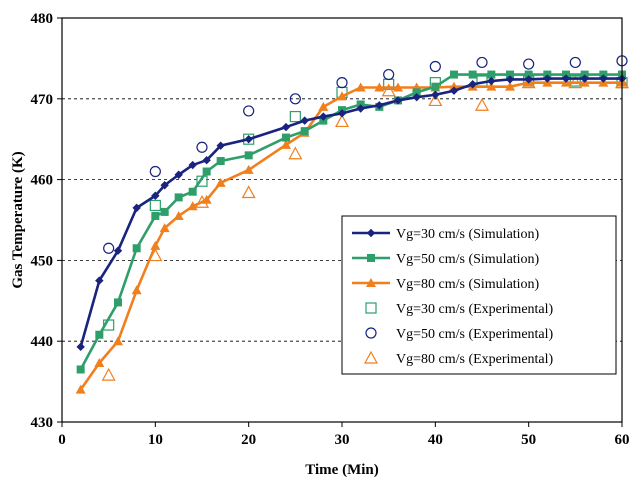 This screenshot has height=482, width=638. Describe the element at coordinates (475, 309) in the screenshot. I see `legend-label: Vg=30 cm/s (Experimental)` at that location.